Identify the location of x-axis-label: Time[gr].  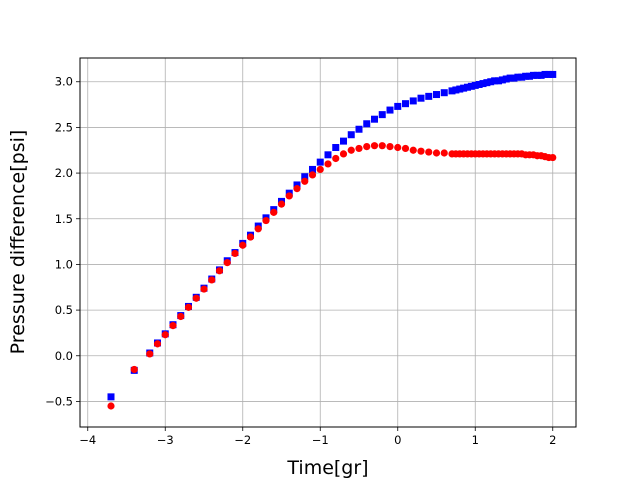
(327, 468).